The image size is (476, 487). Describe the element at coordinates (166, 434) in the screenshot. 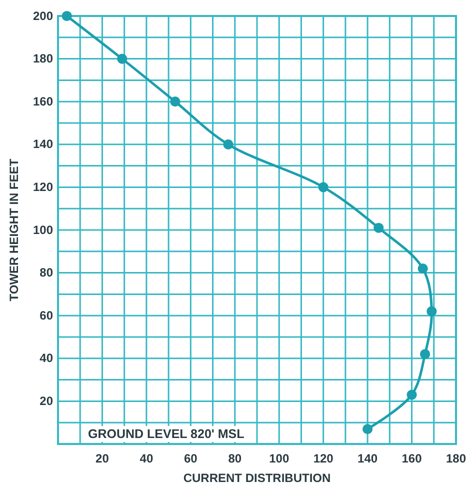

I see `annotation: GROUND LEVEL 820' MSL` at that location.